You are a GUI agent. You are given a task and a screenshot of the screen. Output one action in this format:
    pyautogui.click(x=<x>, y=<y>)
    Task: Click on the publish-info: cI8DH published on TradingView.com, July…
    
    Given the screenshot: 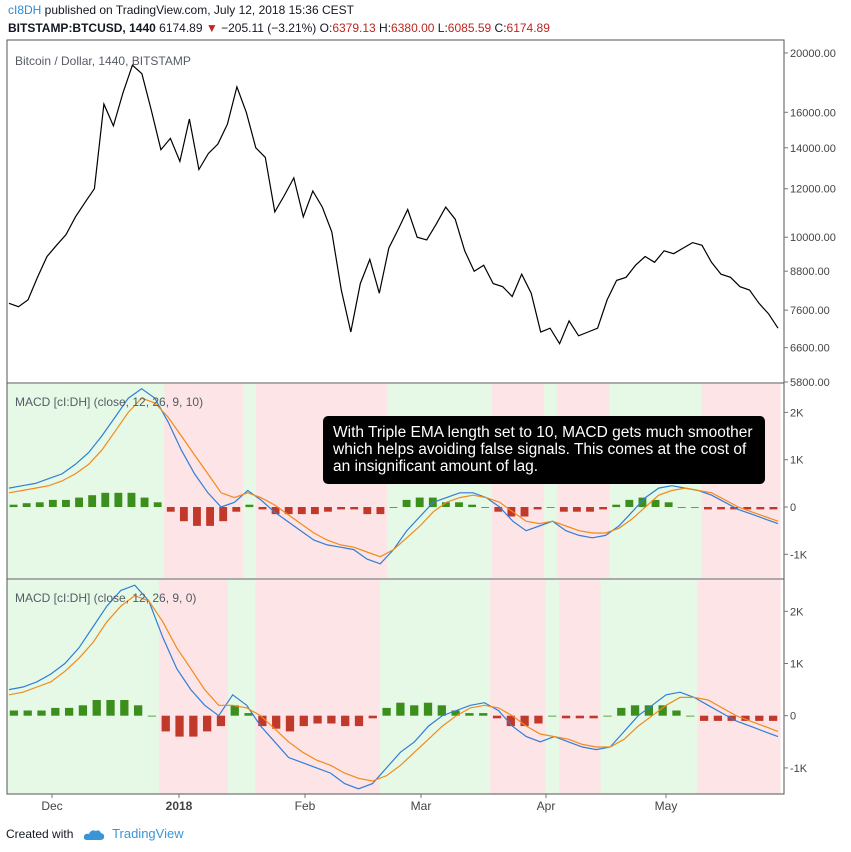 What is the action you would take?
    pyautogui.click(x=181, y=10)
    